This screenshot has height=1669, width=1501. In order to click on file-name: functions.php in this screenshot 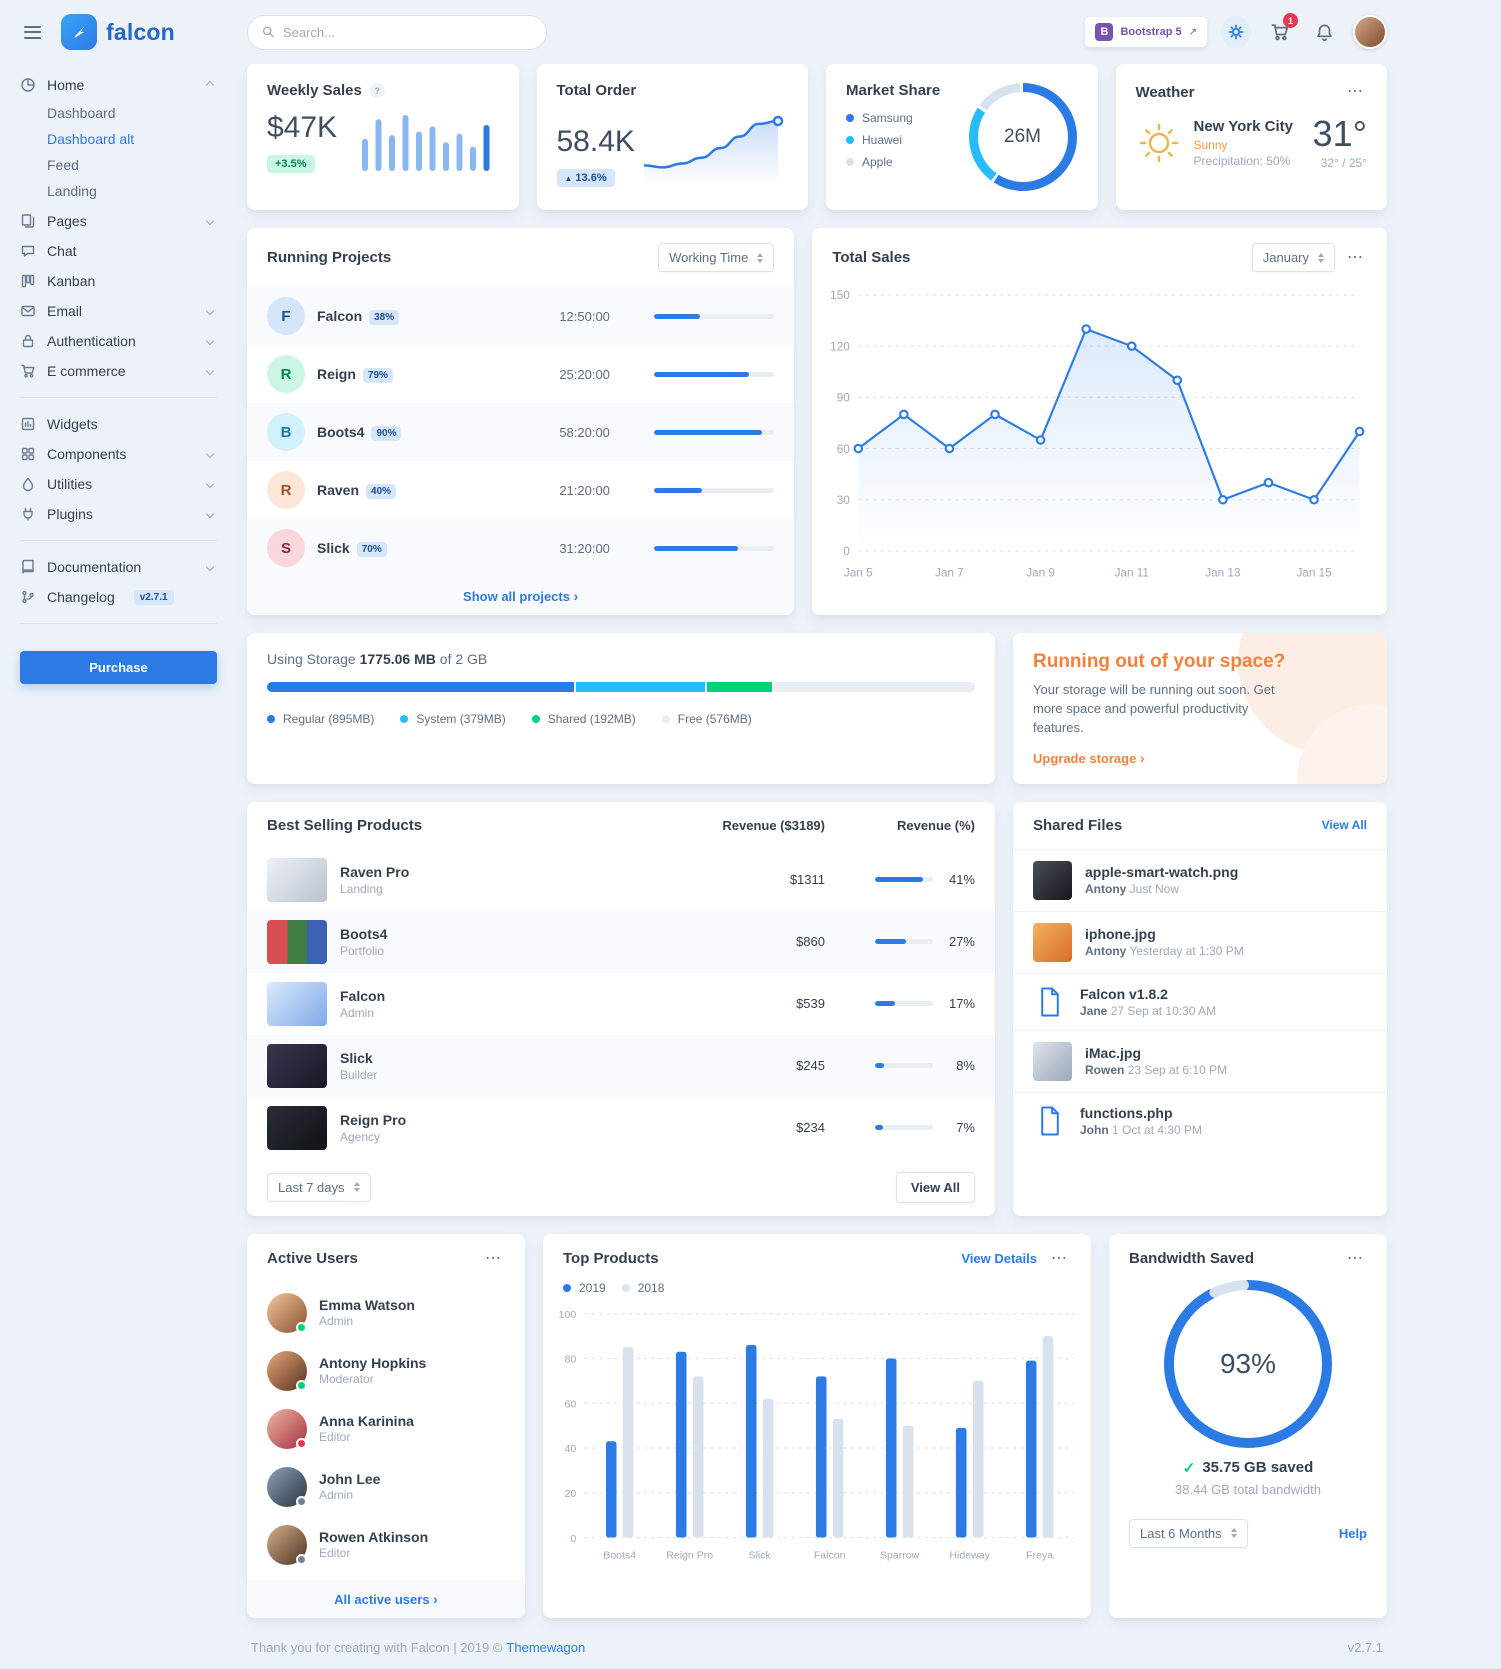, I will do `click(1126, 1112)`.